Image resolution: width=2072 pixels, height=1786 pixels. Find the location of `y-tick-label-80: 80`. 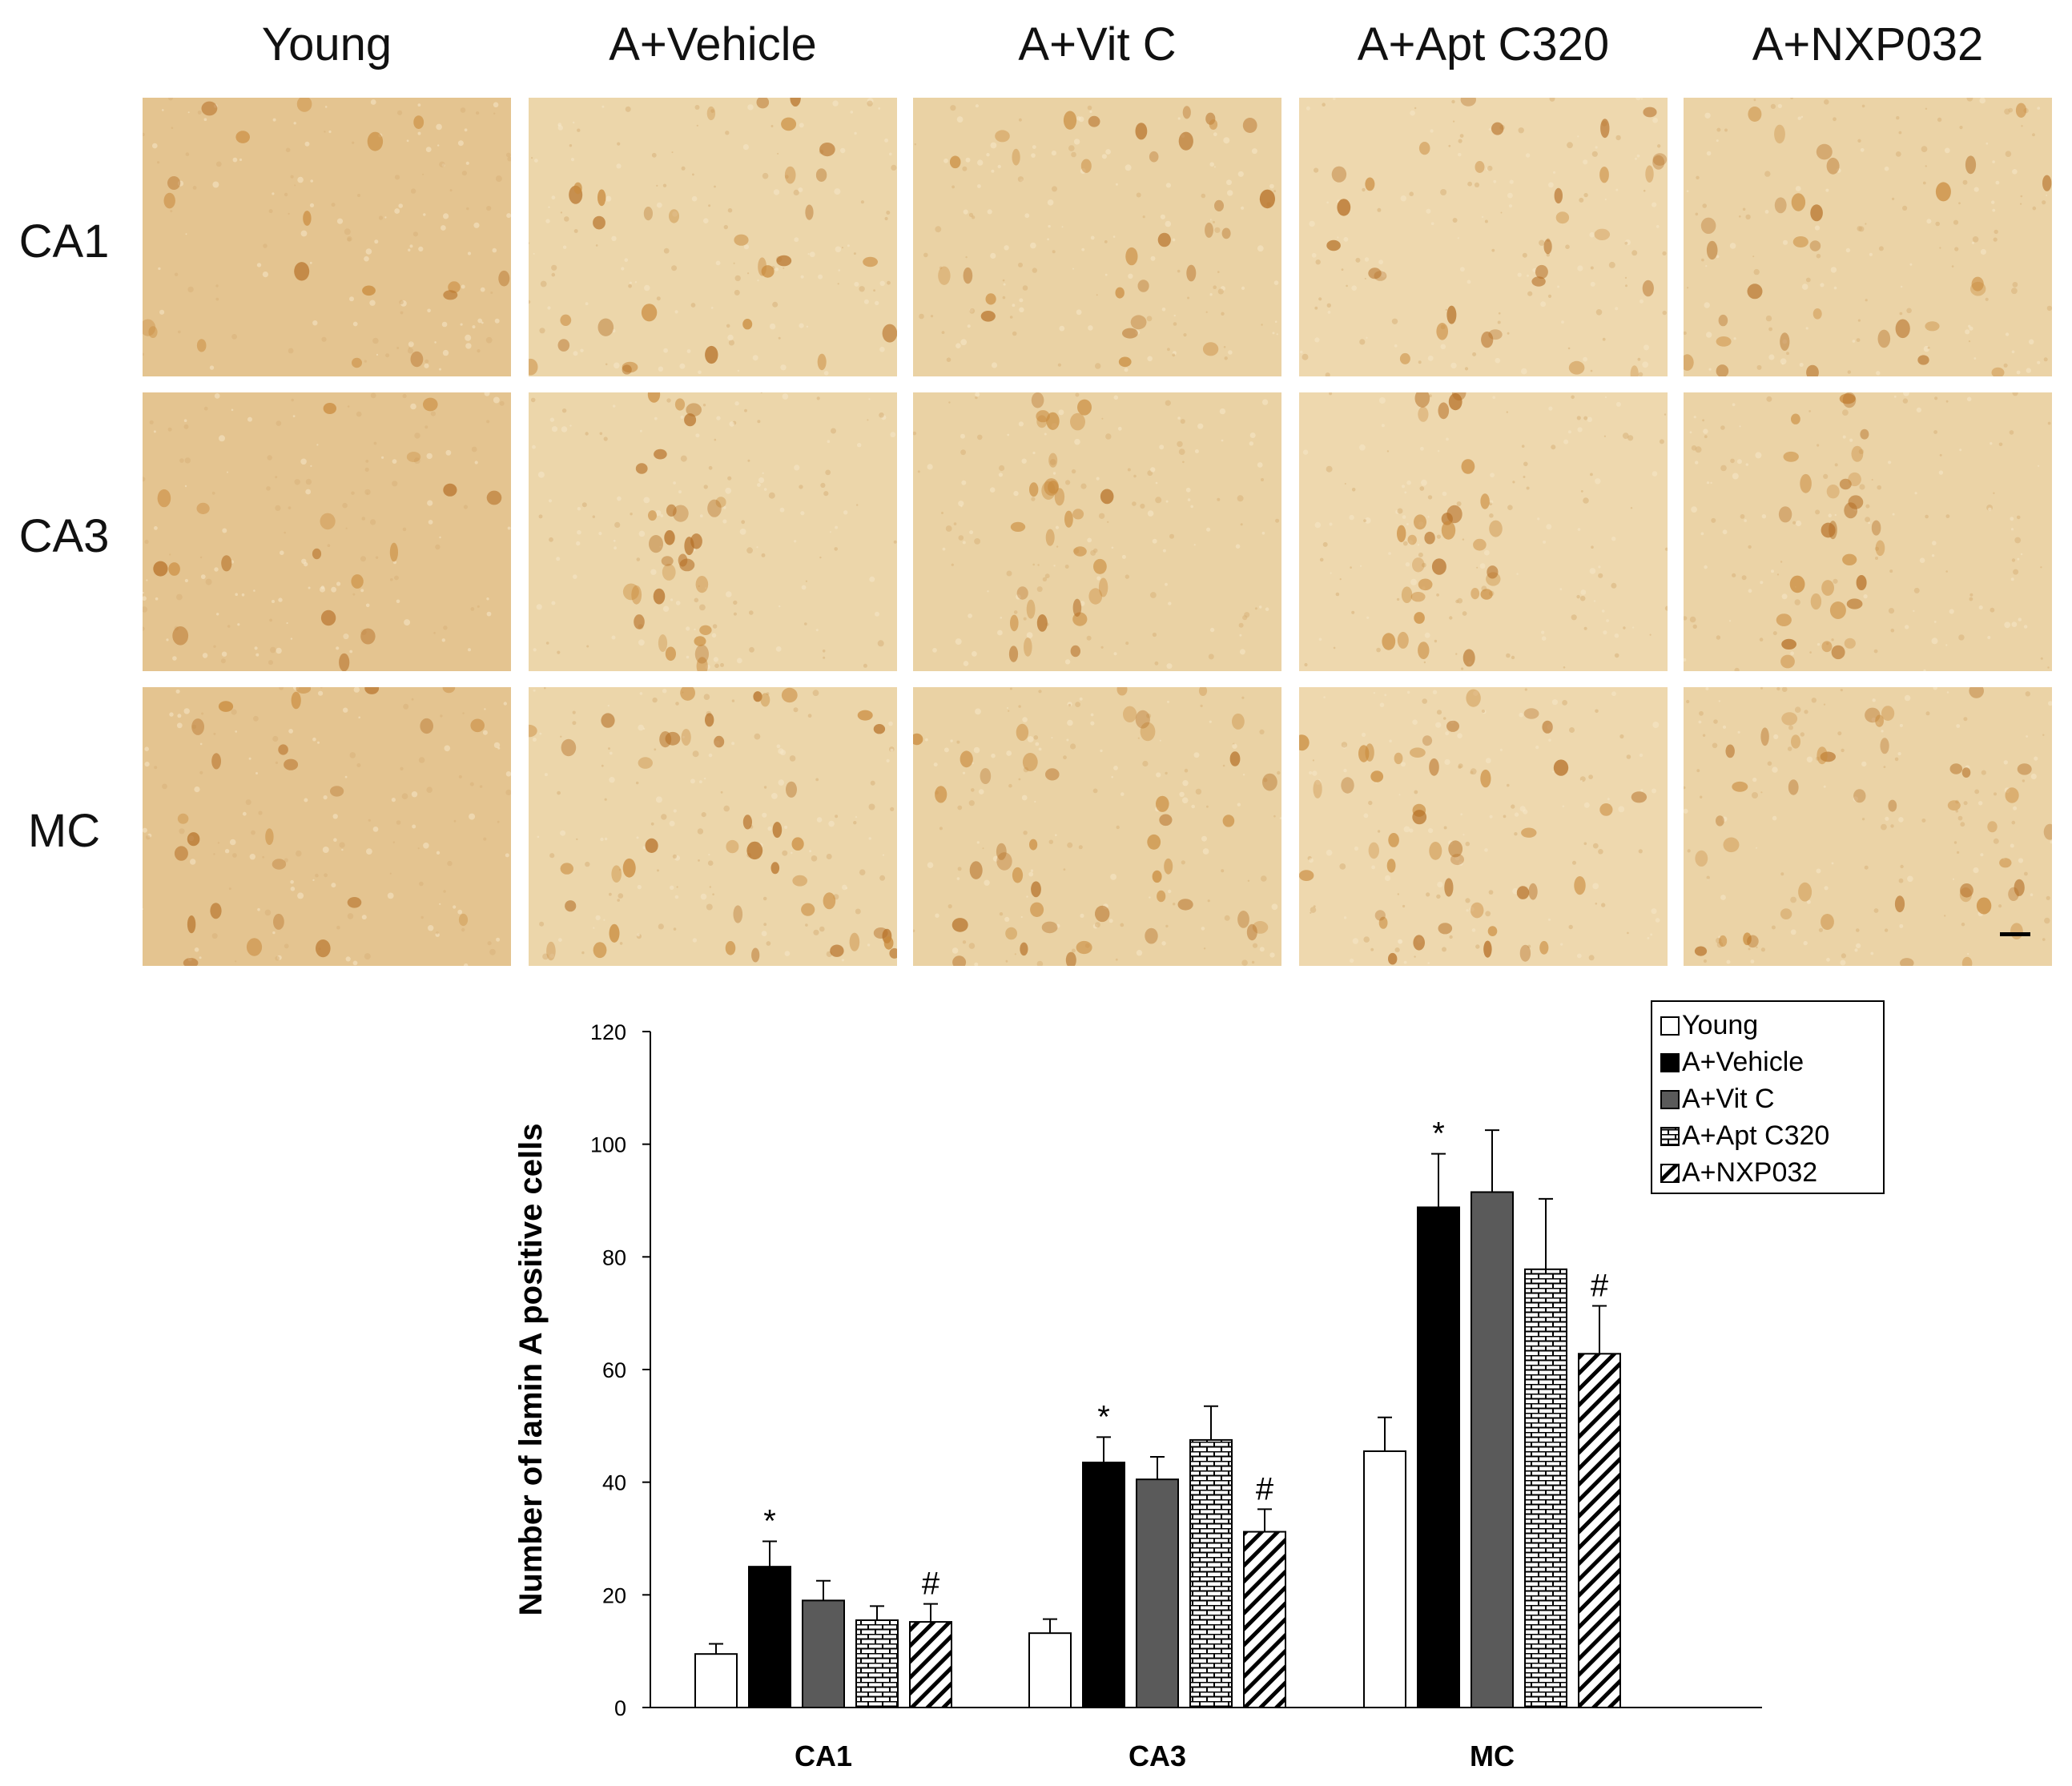

y-tick-label-80: 80 is located at coordinates (614, 1257).